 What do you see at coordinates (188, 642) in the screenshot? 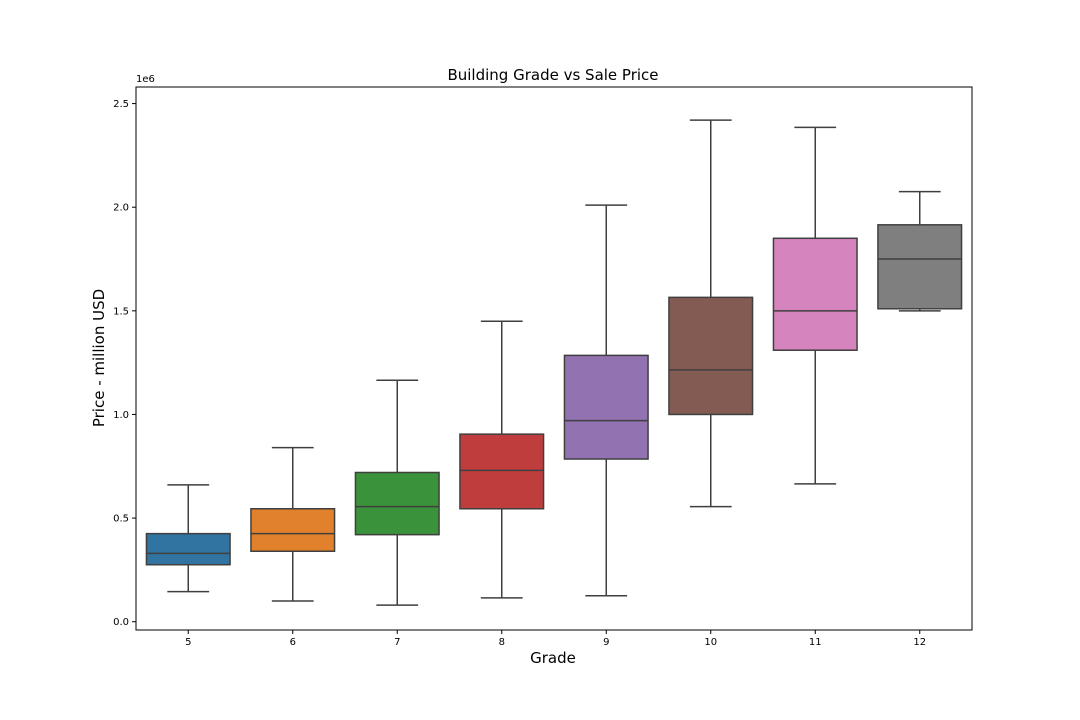
I see `x-tick-label: 5` at bounding box center [188, 642].